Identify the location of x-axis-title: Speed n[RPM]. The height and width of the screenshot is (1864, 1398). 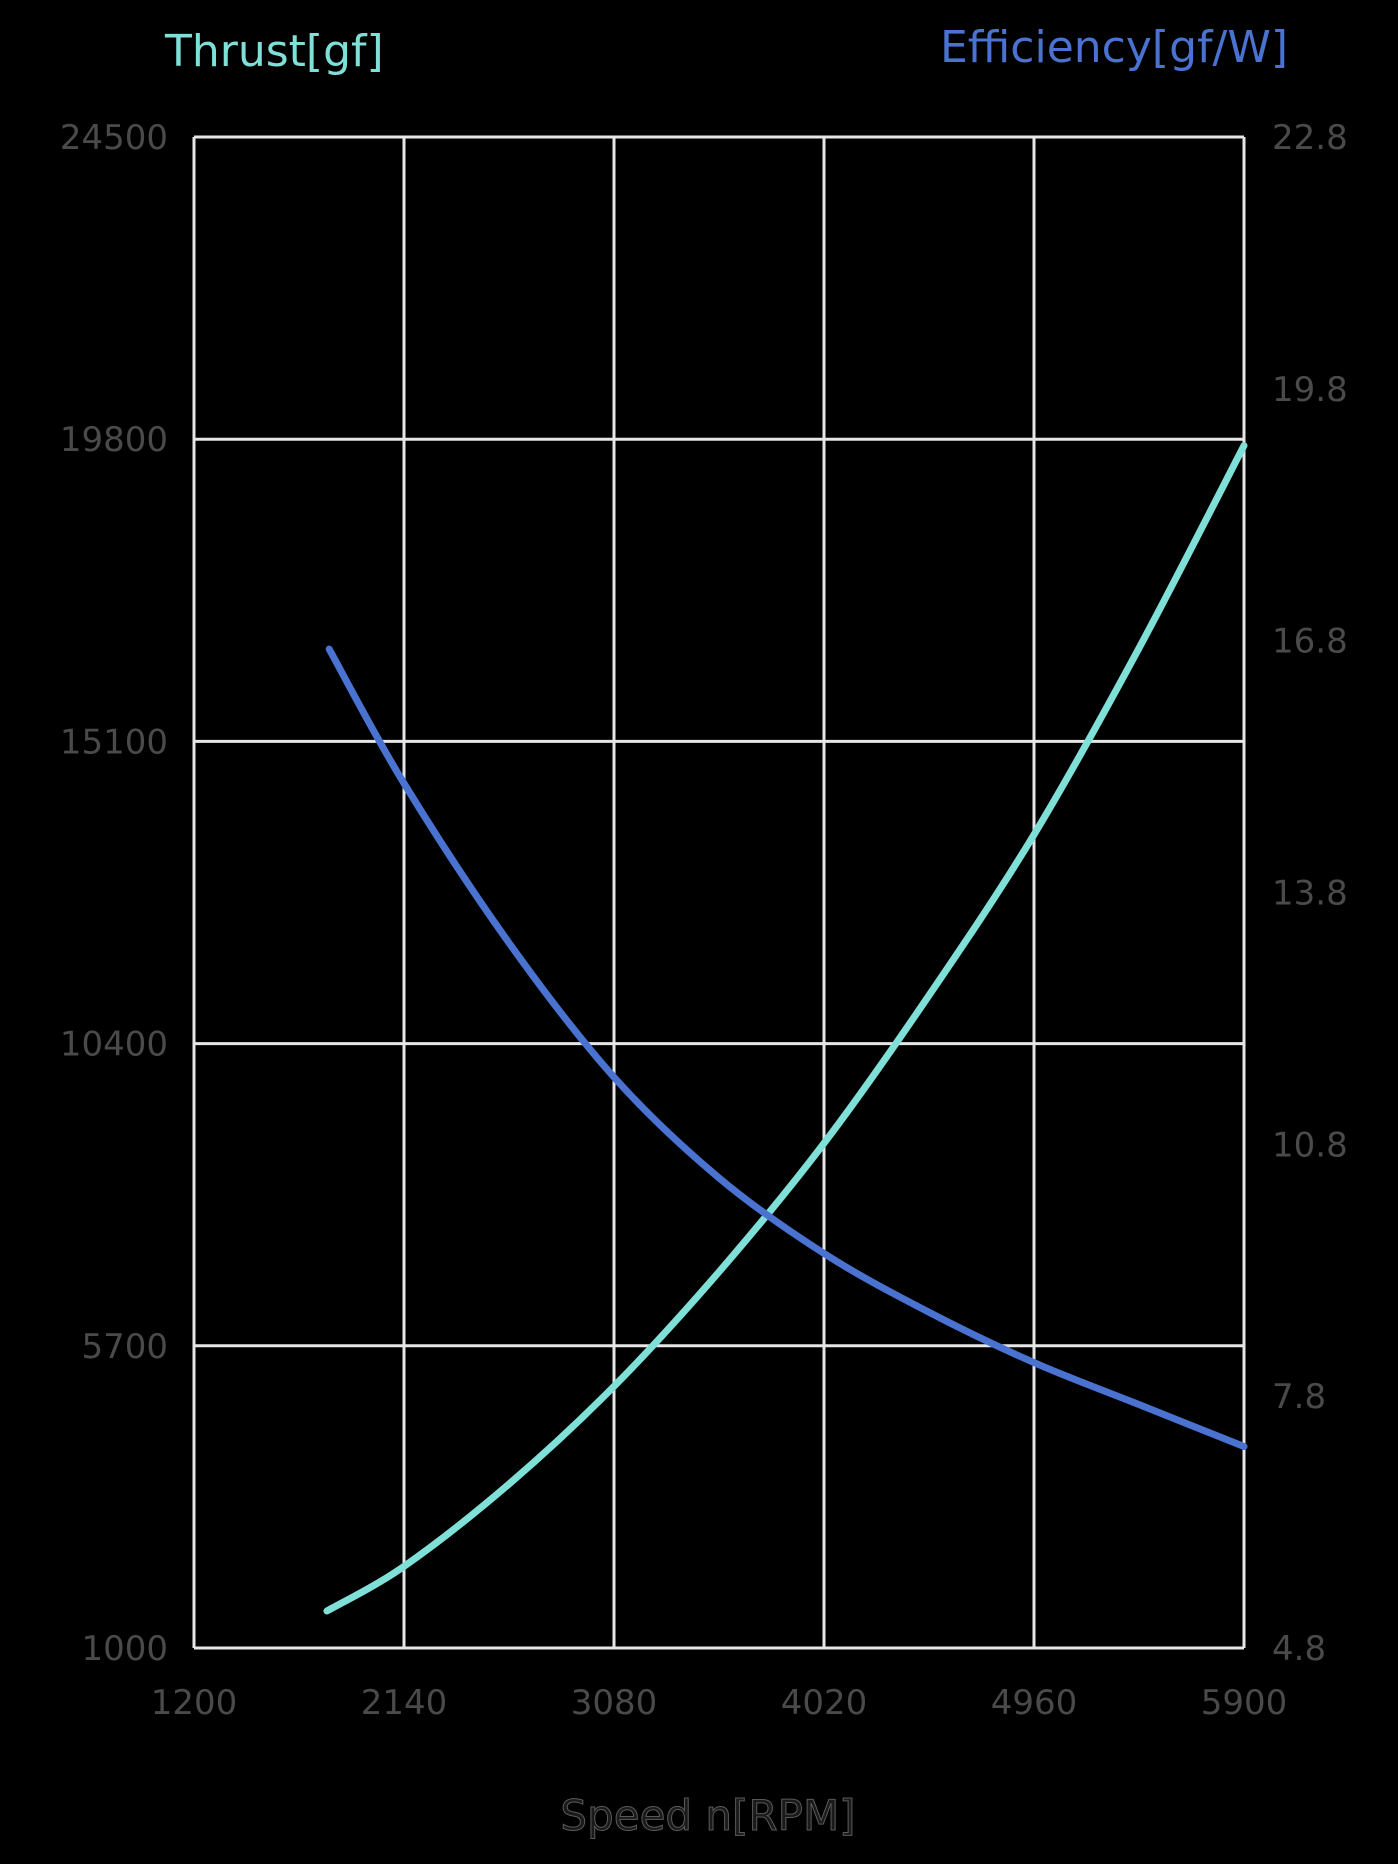
(707, 1815).